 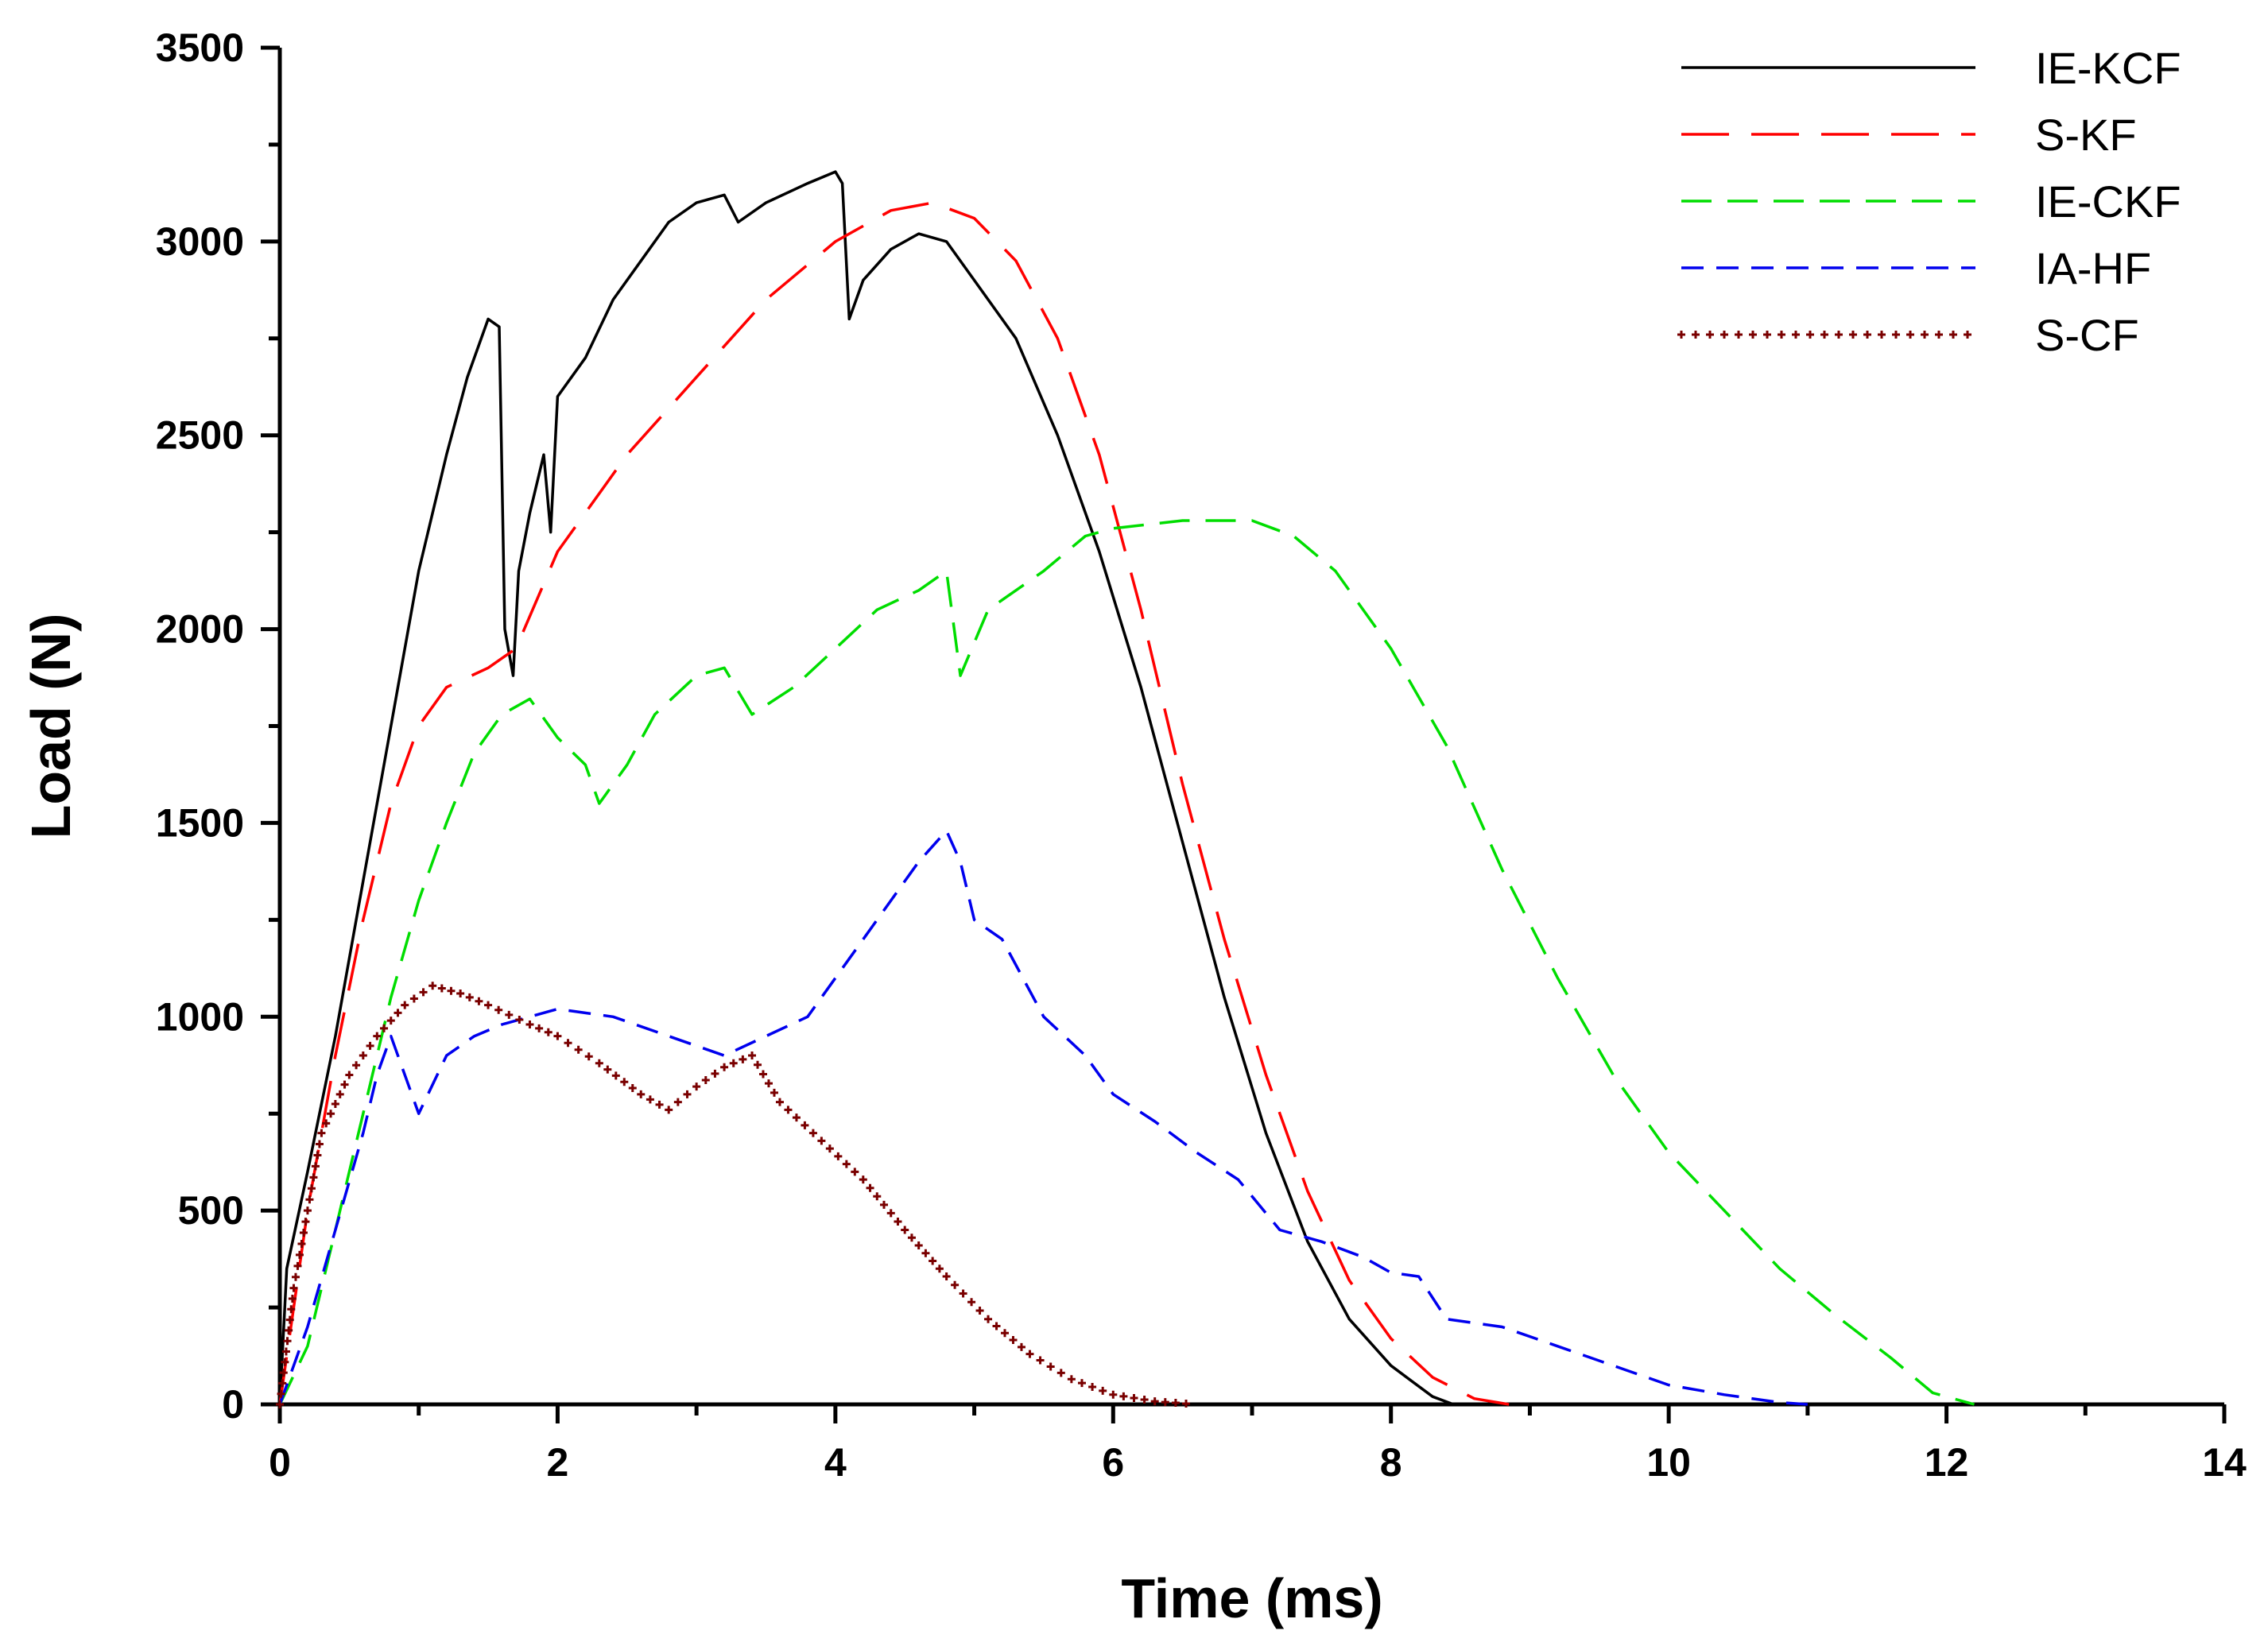 I want to click on legend-item: IE-CKF, so click(x=1931, y=201).